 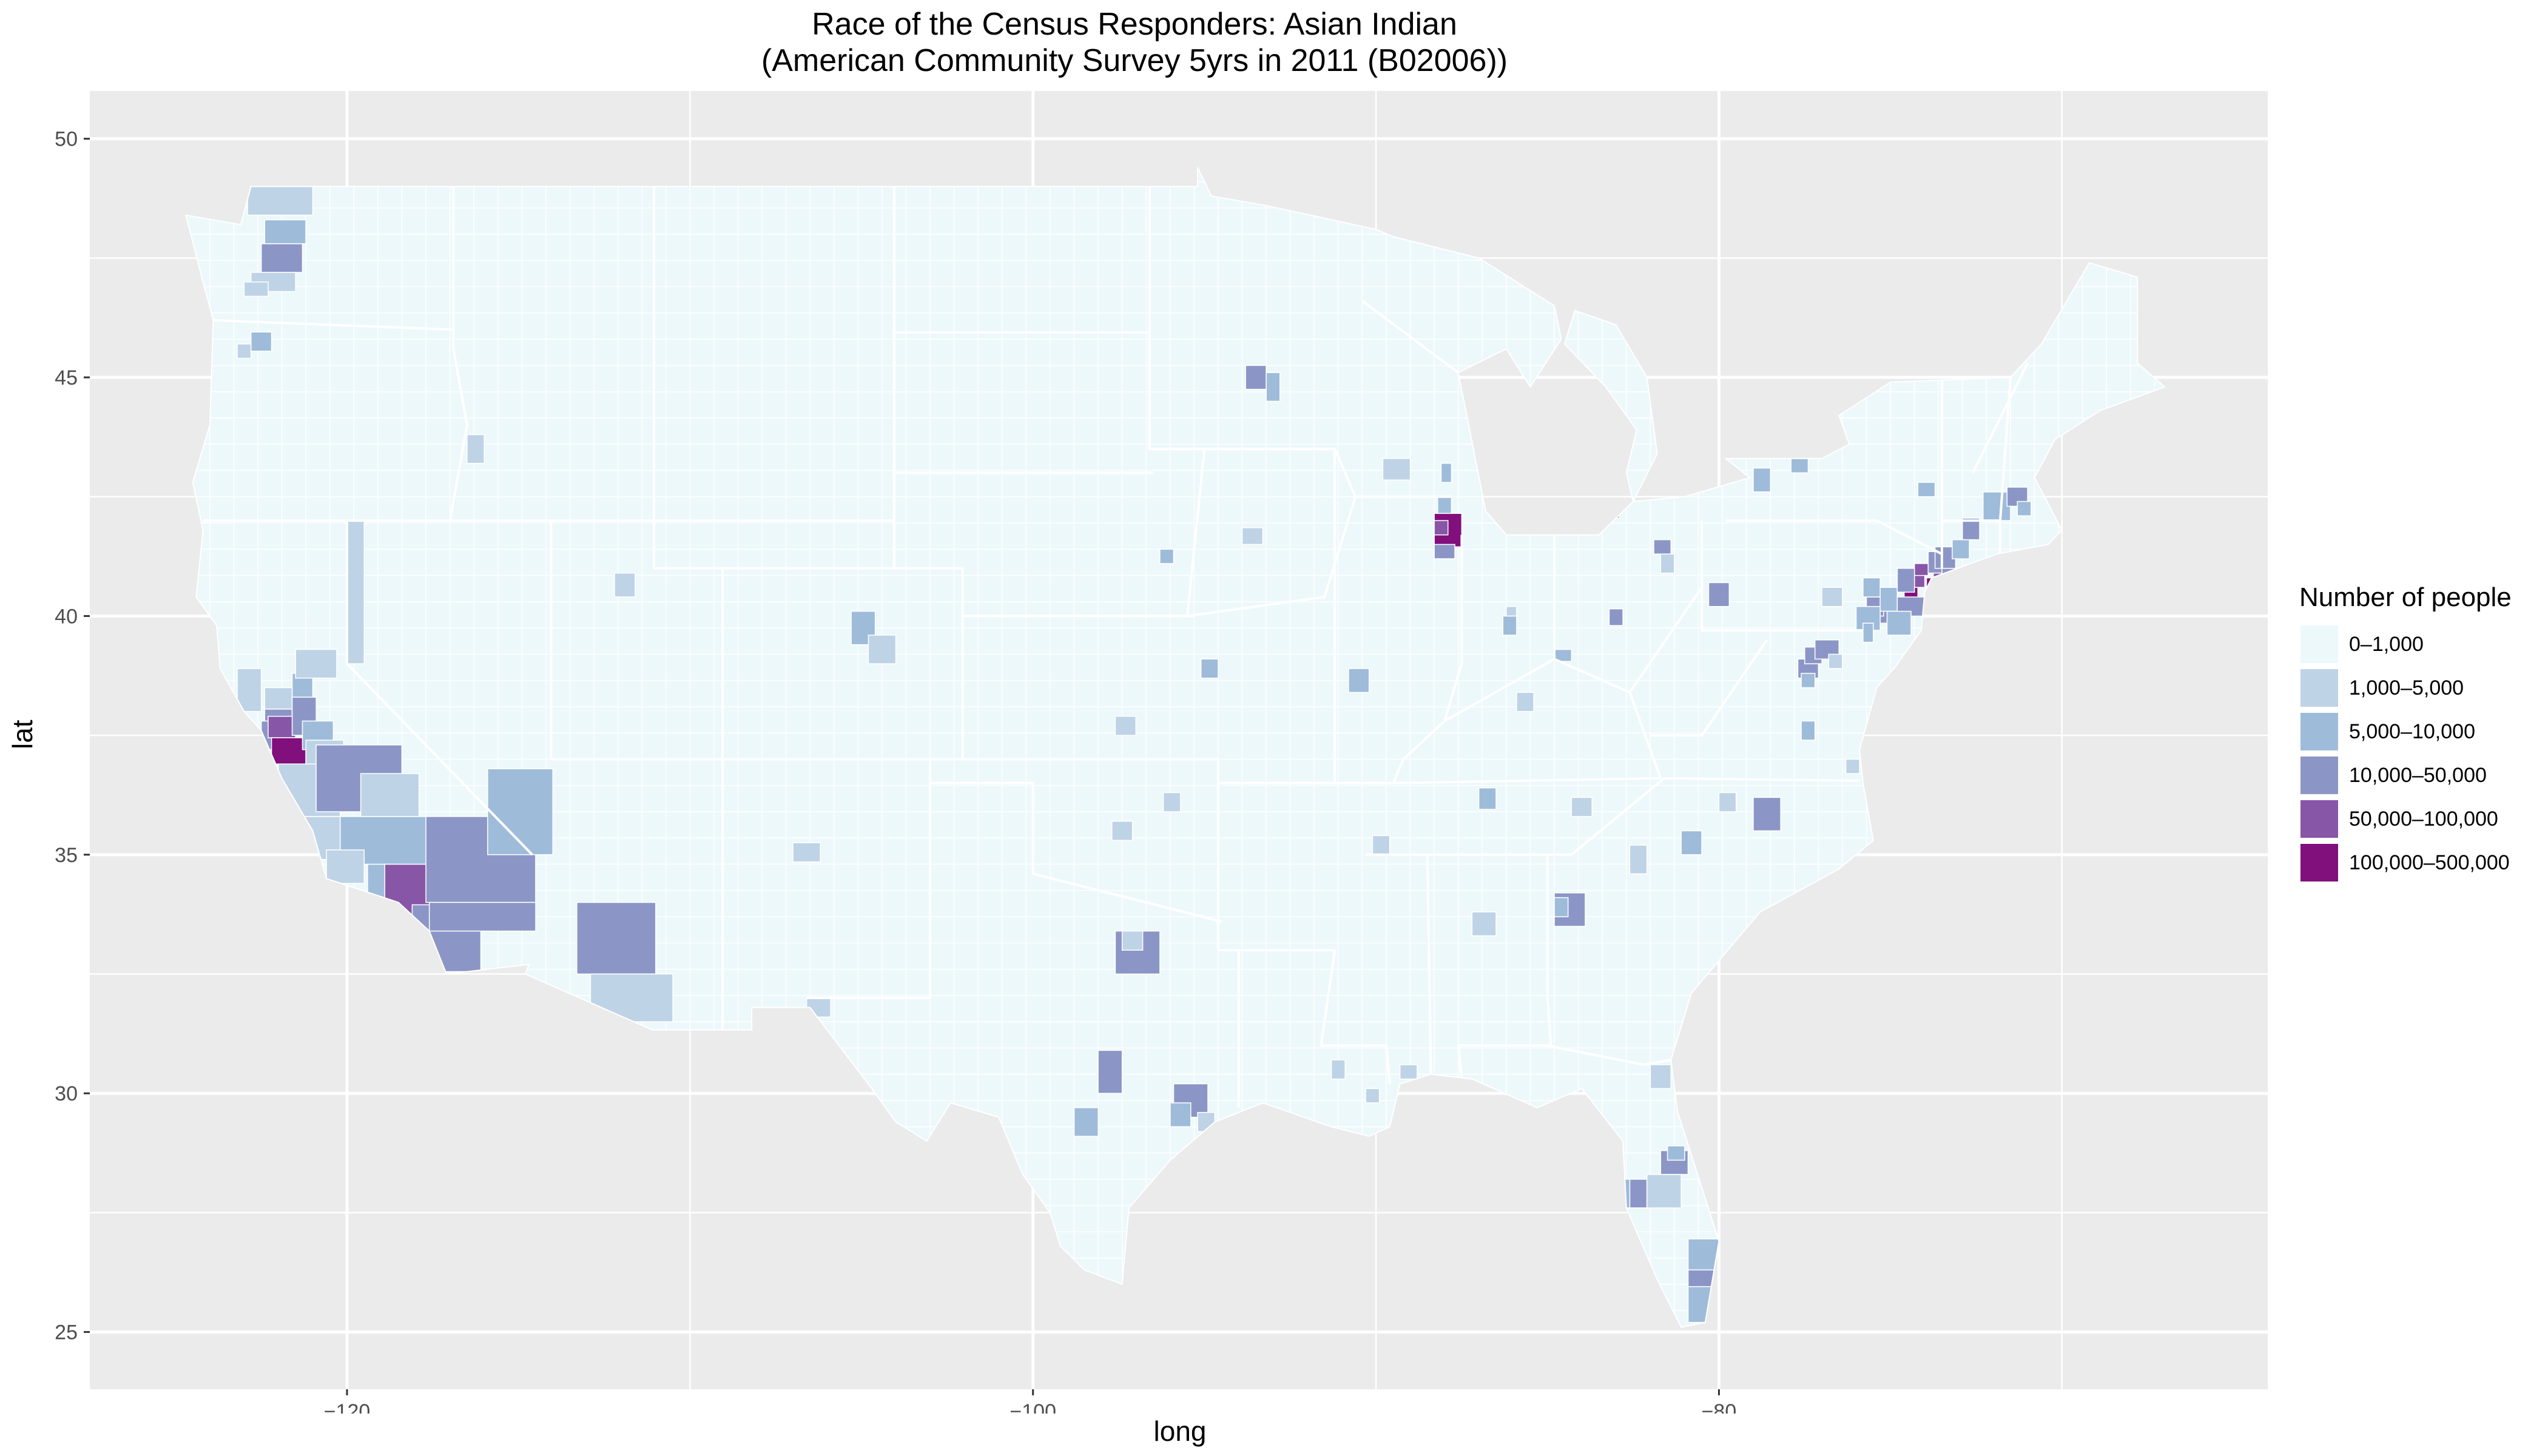 I want to click on y-axis-label: lat, so click(x=22, y=734).